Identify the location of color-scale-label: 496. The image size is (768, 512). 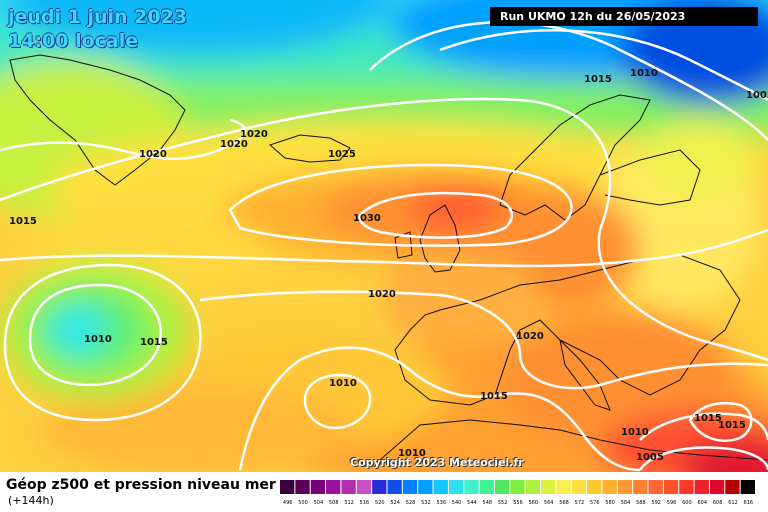
(288, 503).